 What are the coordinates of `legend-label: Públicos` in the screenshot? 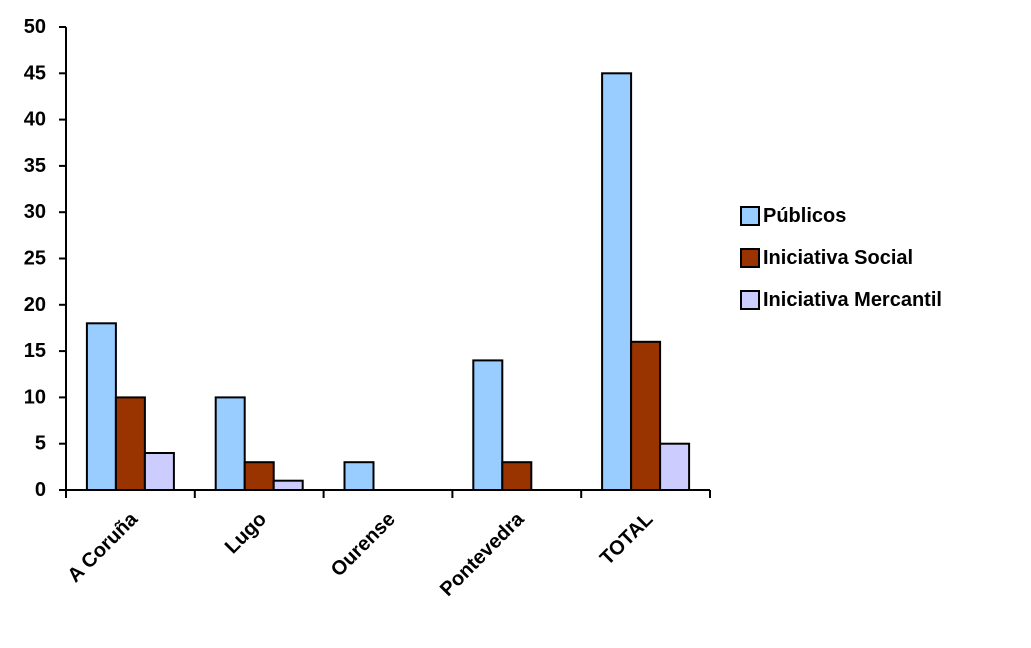 It's located at (804, 216).